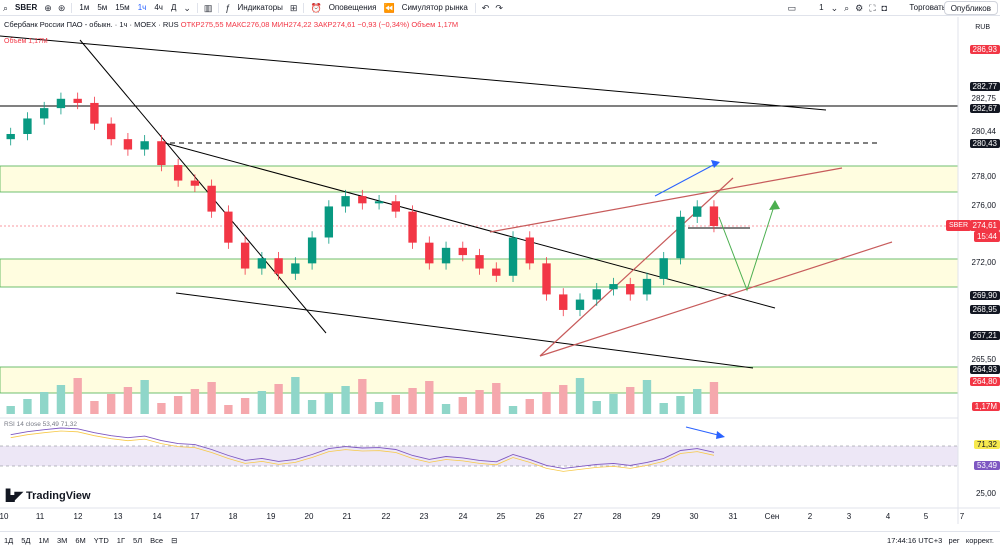 This screenshot has width=1000, height=549. Describe the element at coordinates (915, 540) in the screenshot. I see `clock: 17:44:16 UTC+3` at that location.